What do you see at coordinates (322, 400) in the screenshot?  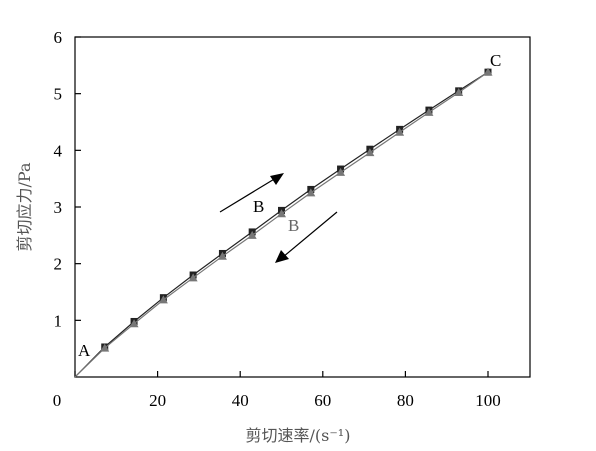 I see `x-tick-label: 60` at bounding box center [322, 400].